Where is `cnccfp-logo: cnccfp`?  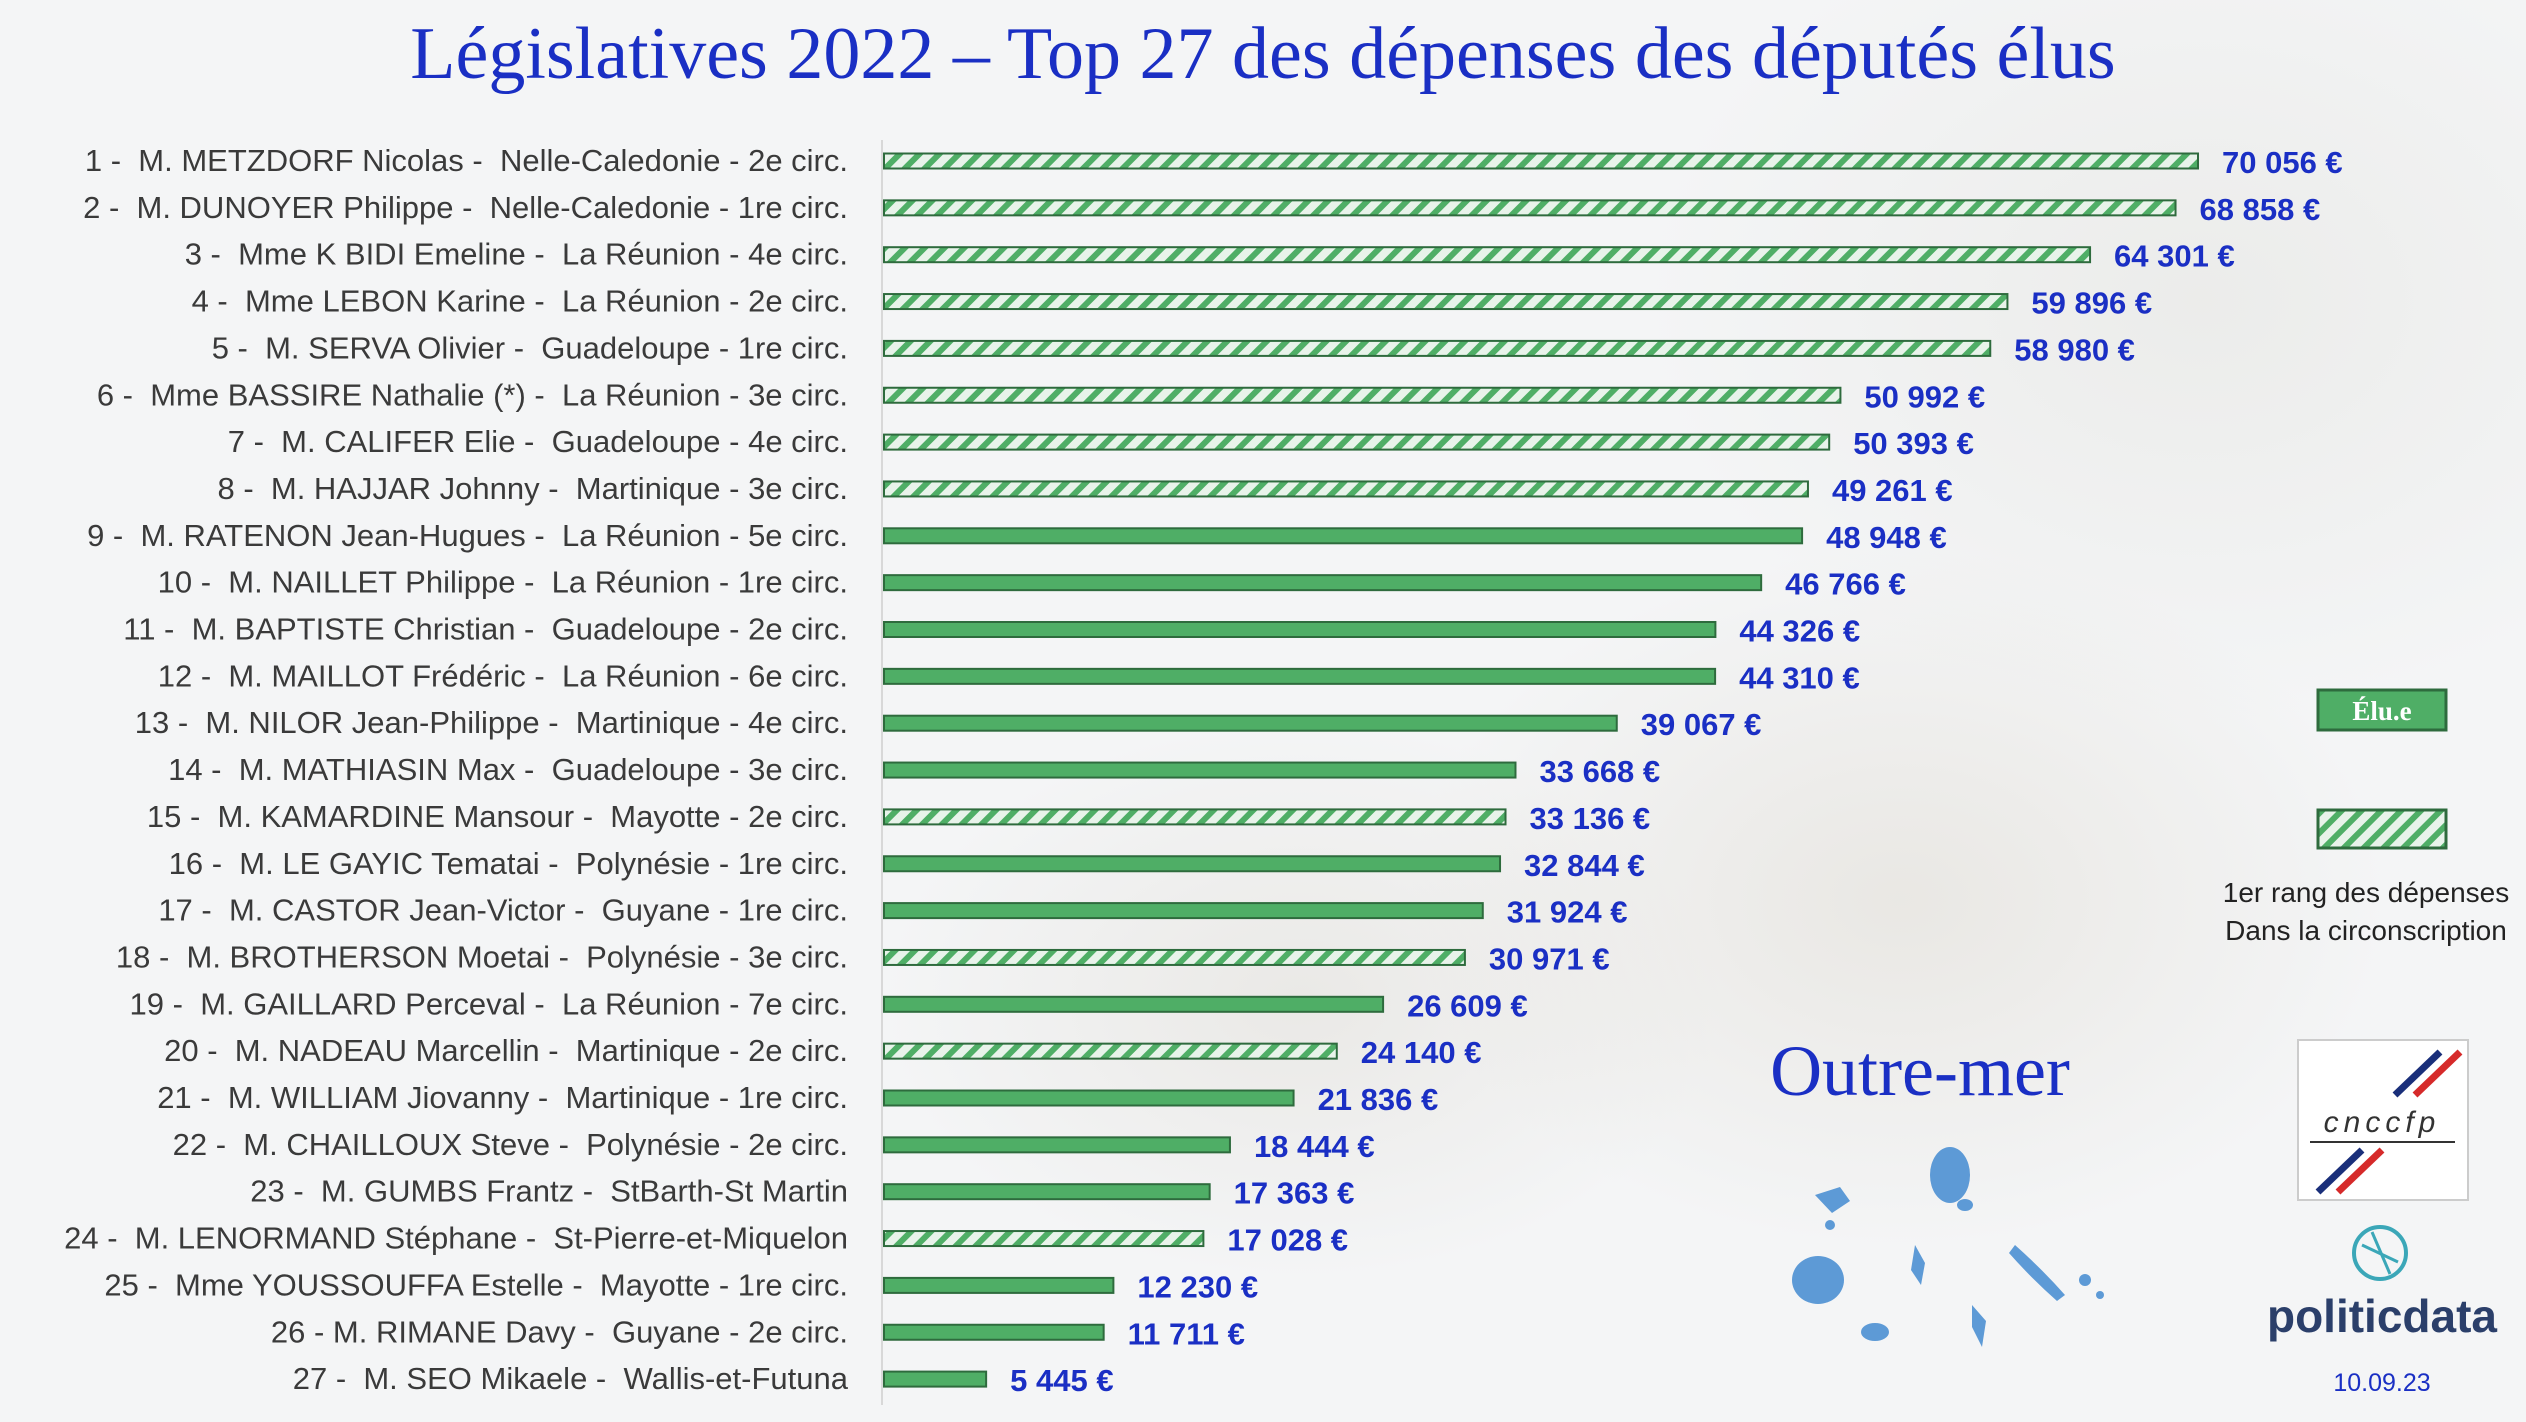
cnccfp-logo: cnccfp is located at coordinates (2383, 1120).